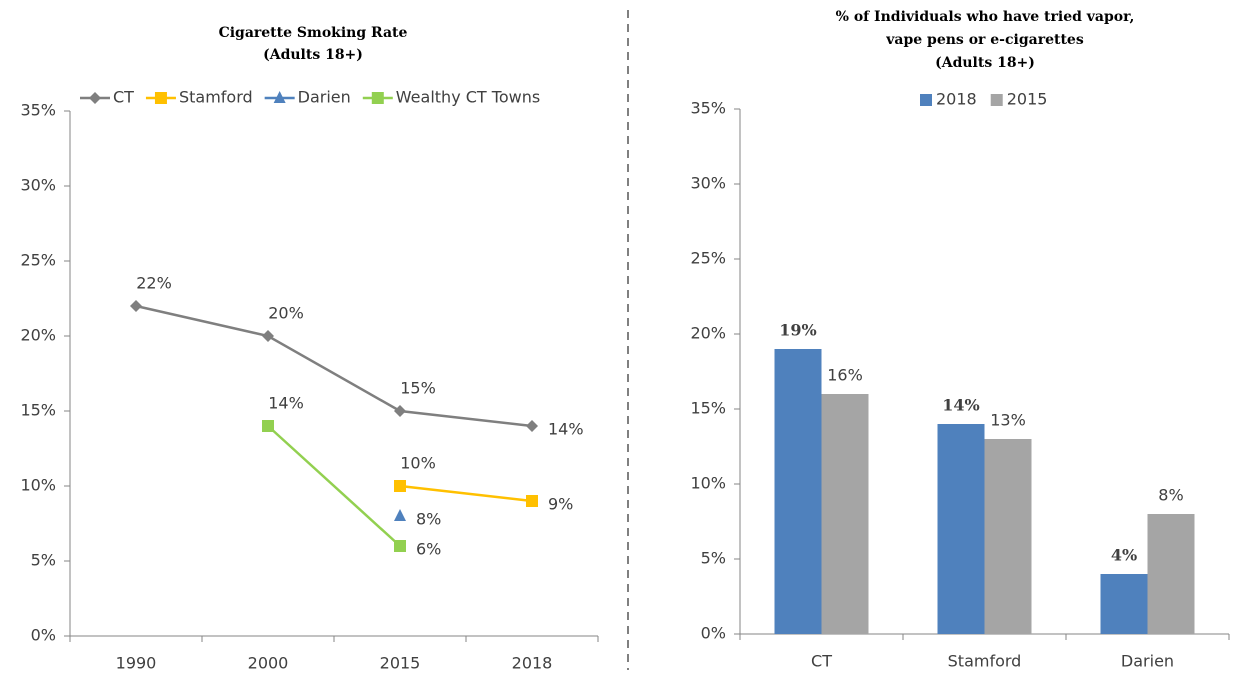  Describe the element at coordinates (1124, 555) in the screenshot. I see `data-label: 4%` at that location.